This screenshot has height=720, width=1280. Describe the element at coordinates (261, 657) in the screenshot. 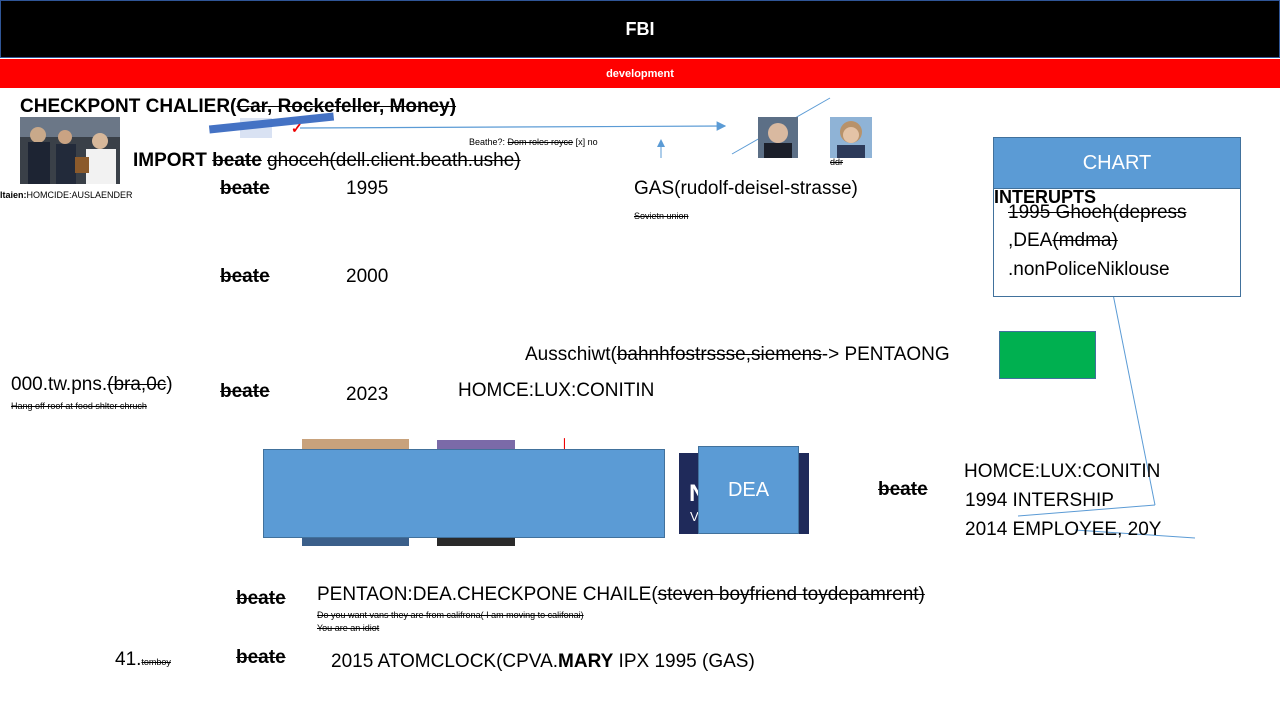

I see `bottom-beate-2: beate` at that location.